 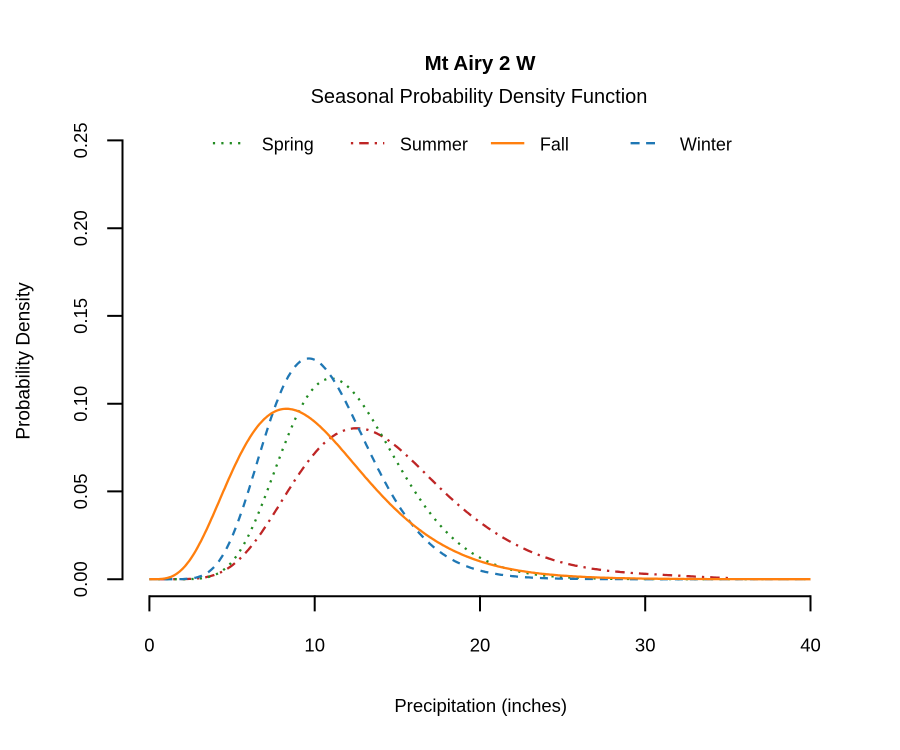 I want to click on svg-text: Precipitation (inches), so click(x=480, y=705).